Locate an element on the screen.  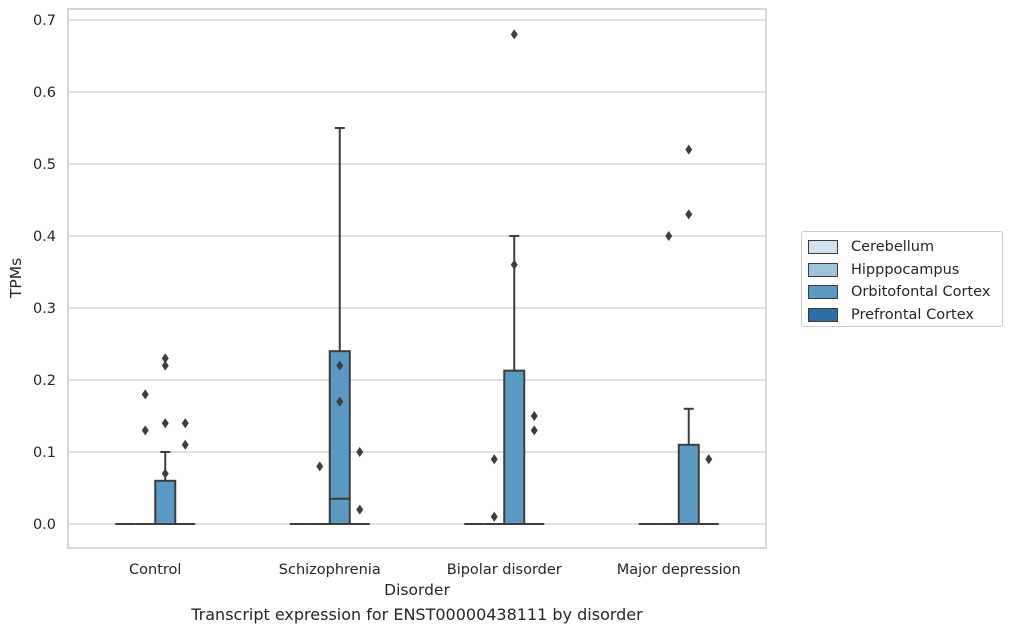
x-tick-label: Bipolar disorder is located at coordinates (504, 570).